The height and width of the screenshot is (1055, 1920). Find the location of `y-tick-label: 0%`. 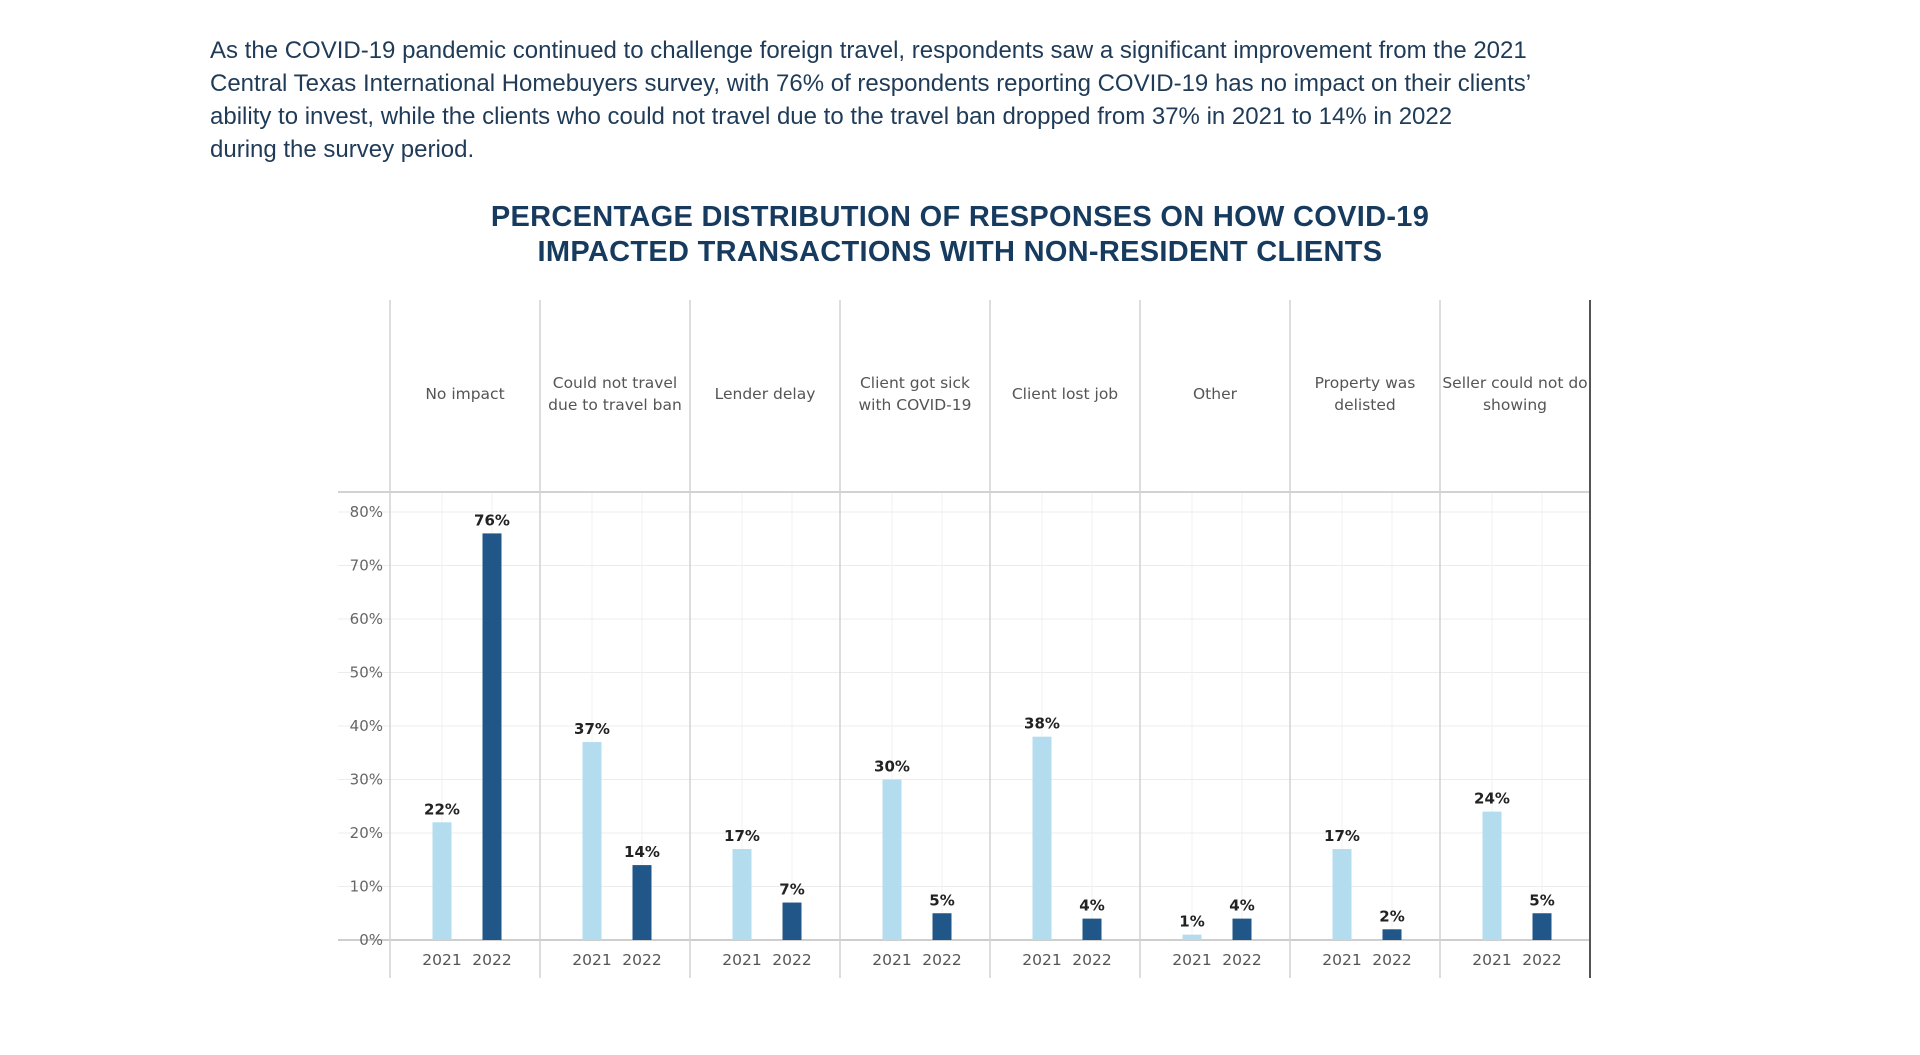

y-tick-label: 0% is located at coordinates (371, 940).